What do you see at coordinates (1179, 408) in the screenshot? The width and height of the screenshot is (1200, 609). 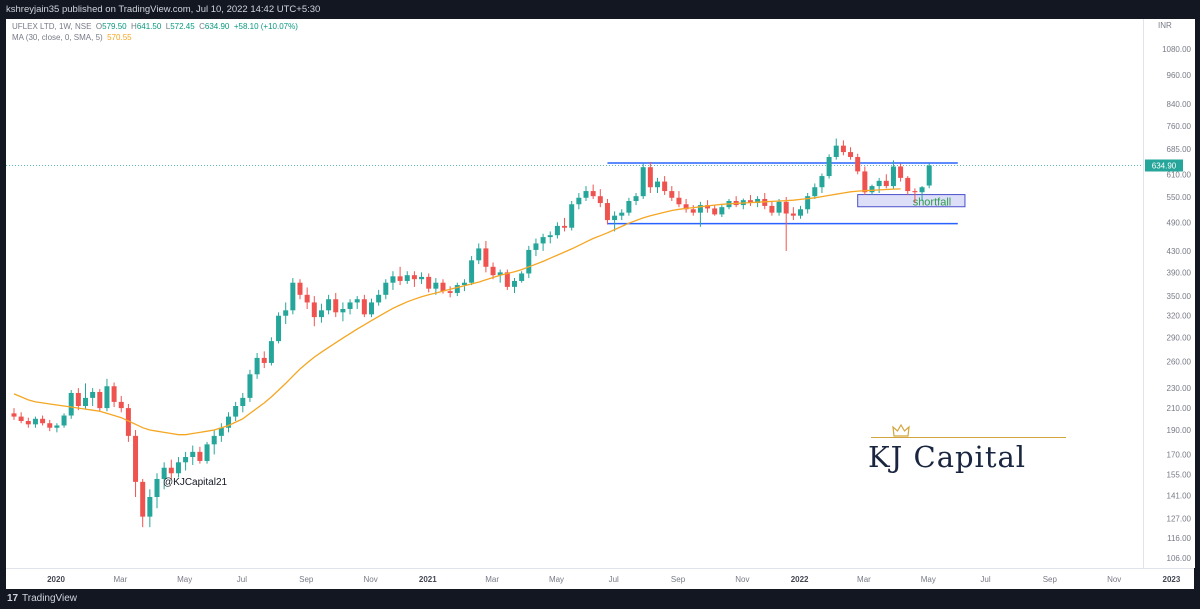 I see `price-tick-label: 210.00` at bounding box center [1179, 408].